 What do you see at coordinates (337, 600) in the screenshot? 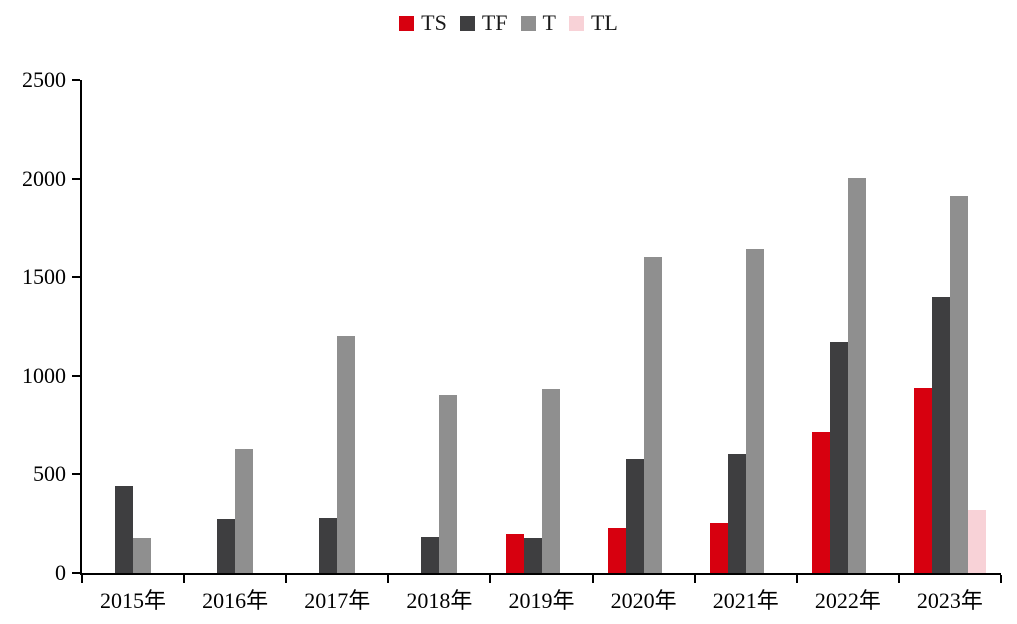
I see `x-axis-label-2017年: 2017年` at bounding box center [337, 600].